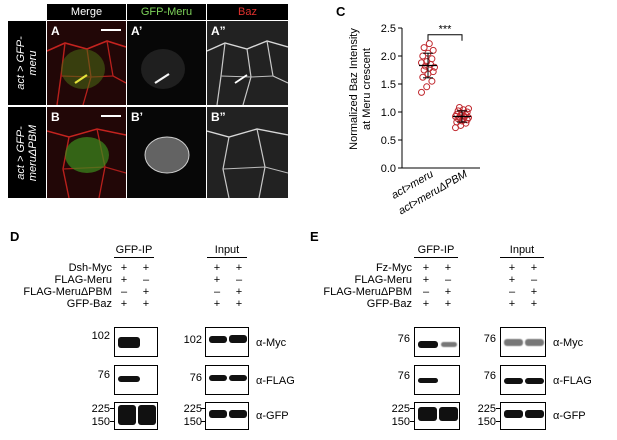 The image size is (617, 440). What do you see at coordinates (247, 12) in the screenshot?
I see `column-header-baz: Baz` at bounding box center [247, 12].